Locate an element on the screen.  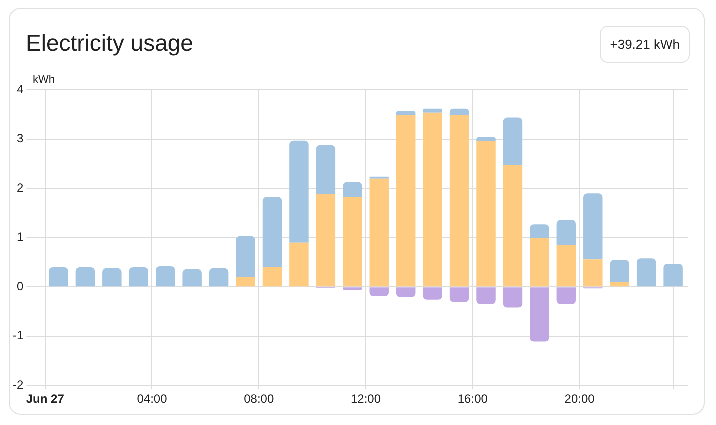
y-axis-title: kWh is located at coordinates (44, 80).